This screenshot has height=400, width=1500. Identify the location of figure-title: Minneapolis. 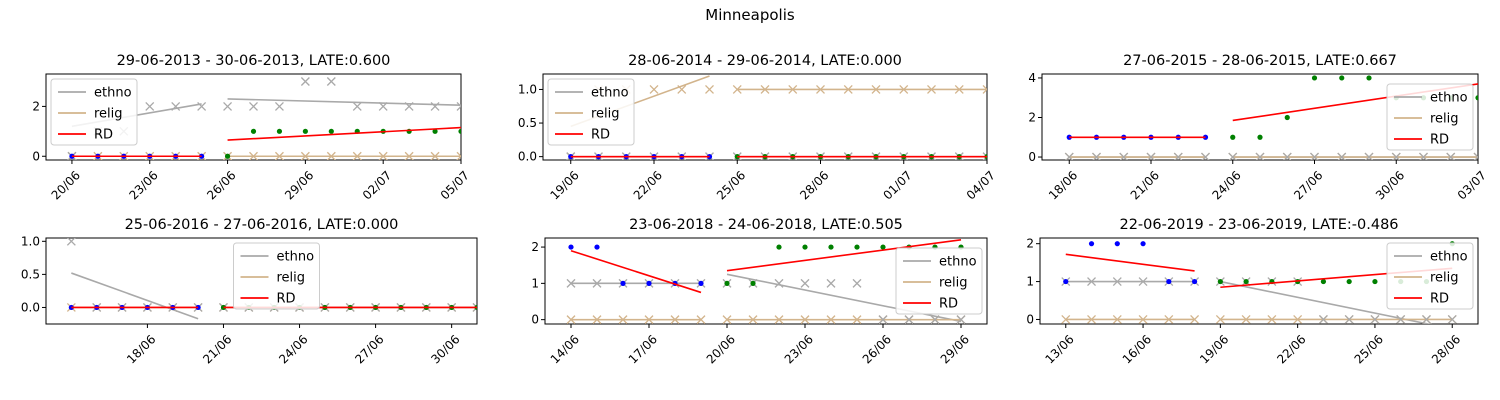
(750, 15).